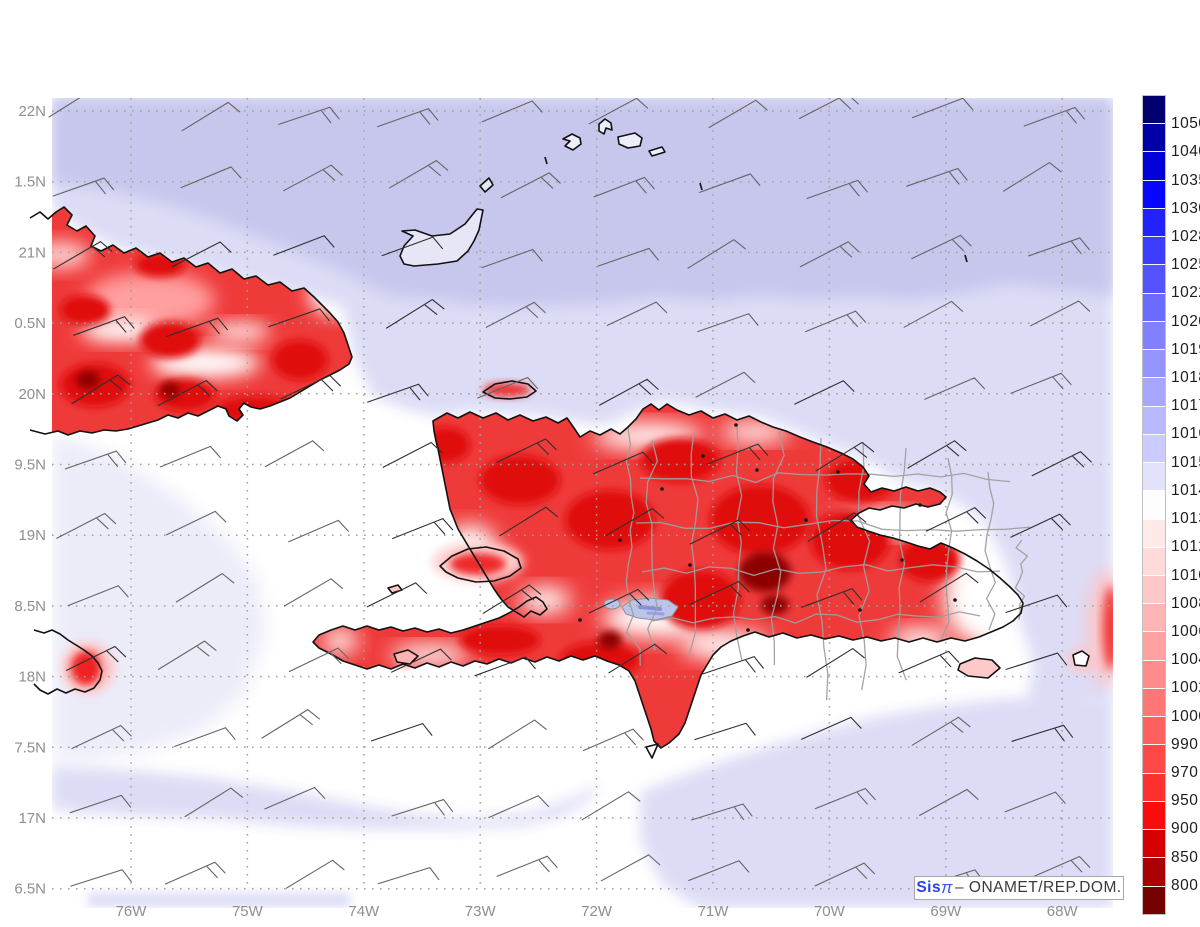  Describe the element at coordinates (1185, 490) in the screenshot. I see `colorbar-tick-label: 1014` at that location.